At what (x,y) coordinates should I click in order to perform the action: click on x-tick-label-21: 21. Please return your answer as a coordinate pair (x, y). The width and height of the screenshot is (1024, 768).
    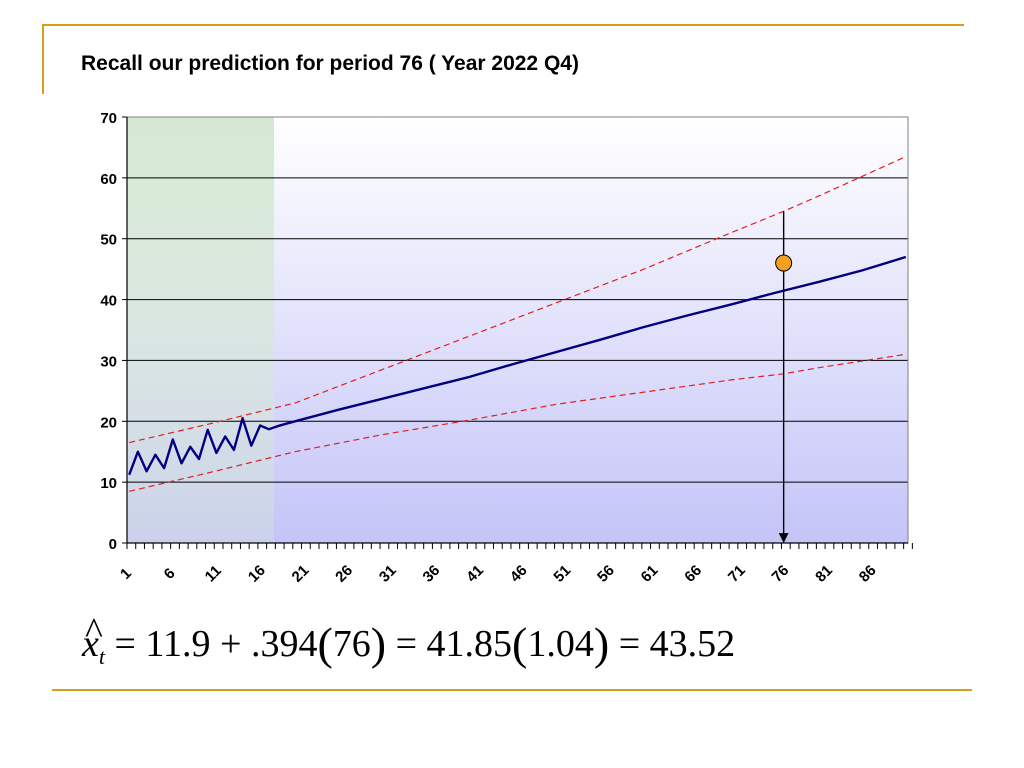
    Looking at the image, I should click on (301, 574).